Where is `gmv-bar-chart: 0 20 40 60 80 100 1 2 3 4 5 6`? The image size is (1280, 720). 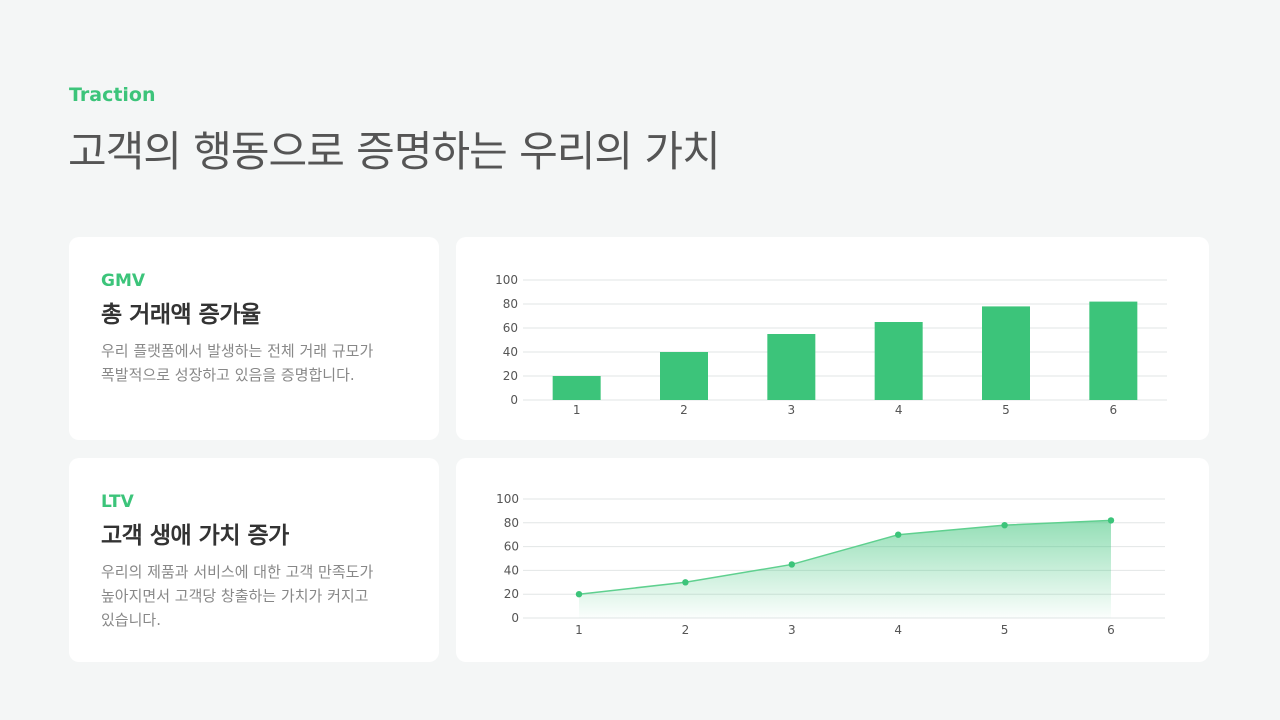 gmv-bar-chart: 0 20 40 60 80 100 1 2 3 4 5 6 is located at coordinates (831, 345).